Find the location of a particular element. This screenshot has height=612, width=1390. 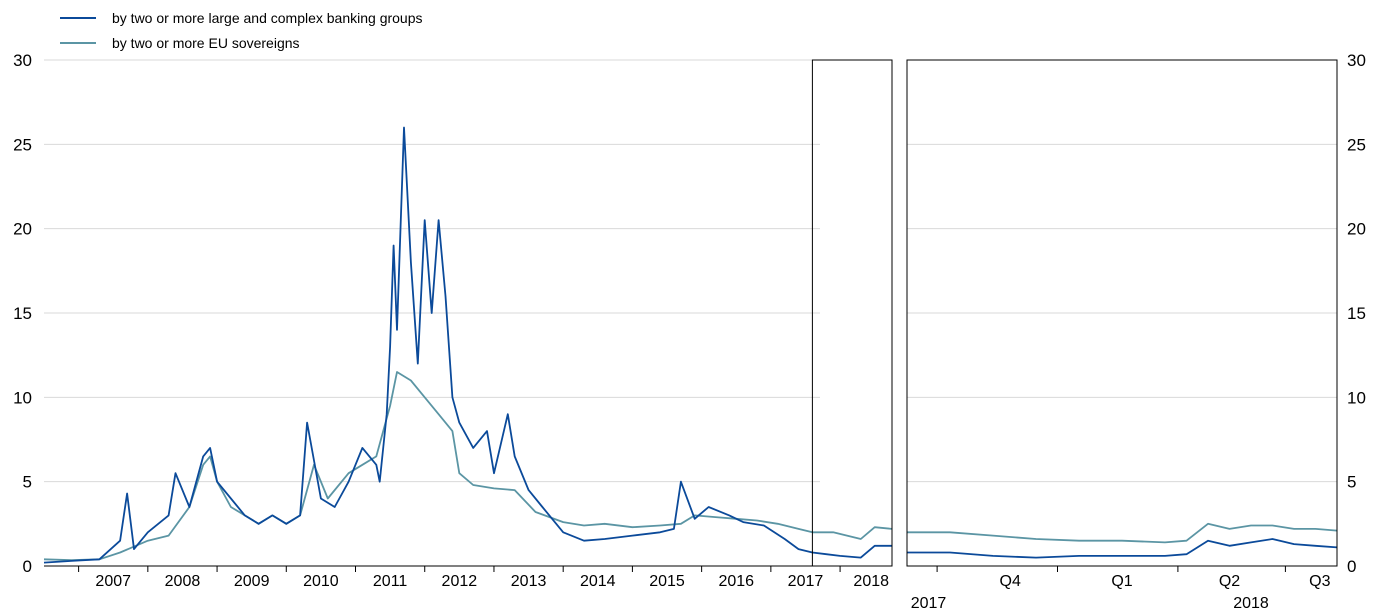

x-tick-label: 2017 is located at coordinates (806, 581).